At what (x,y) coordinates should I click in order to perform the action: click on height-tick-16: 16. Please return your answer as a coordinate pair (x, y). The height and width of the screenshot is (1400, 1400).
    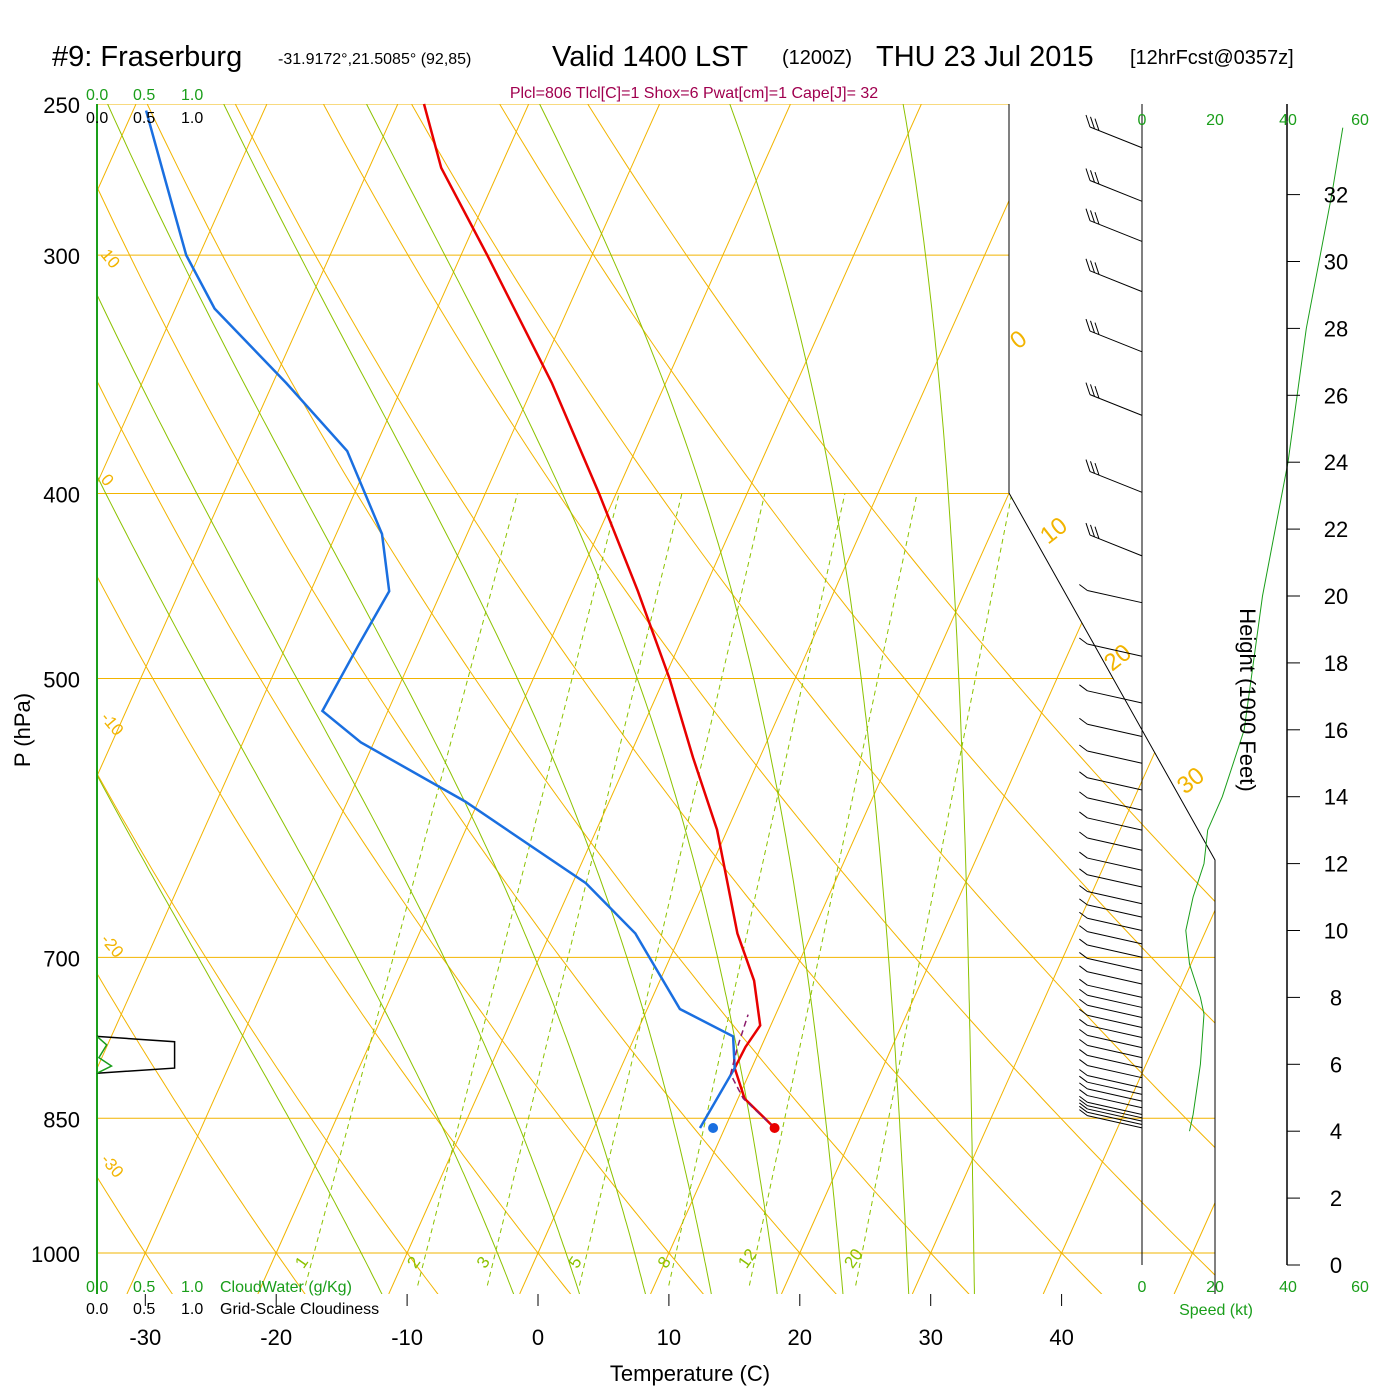
    Looking at the image, I should click on (1336, 730).